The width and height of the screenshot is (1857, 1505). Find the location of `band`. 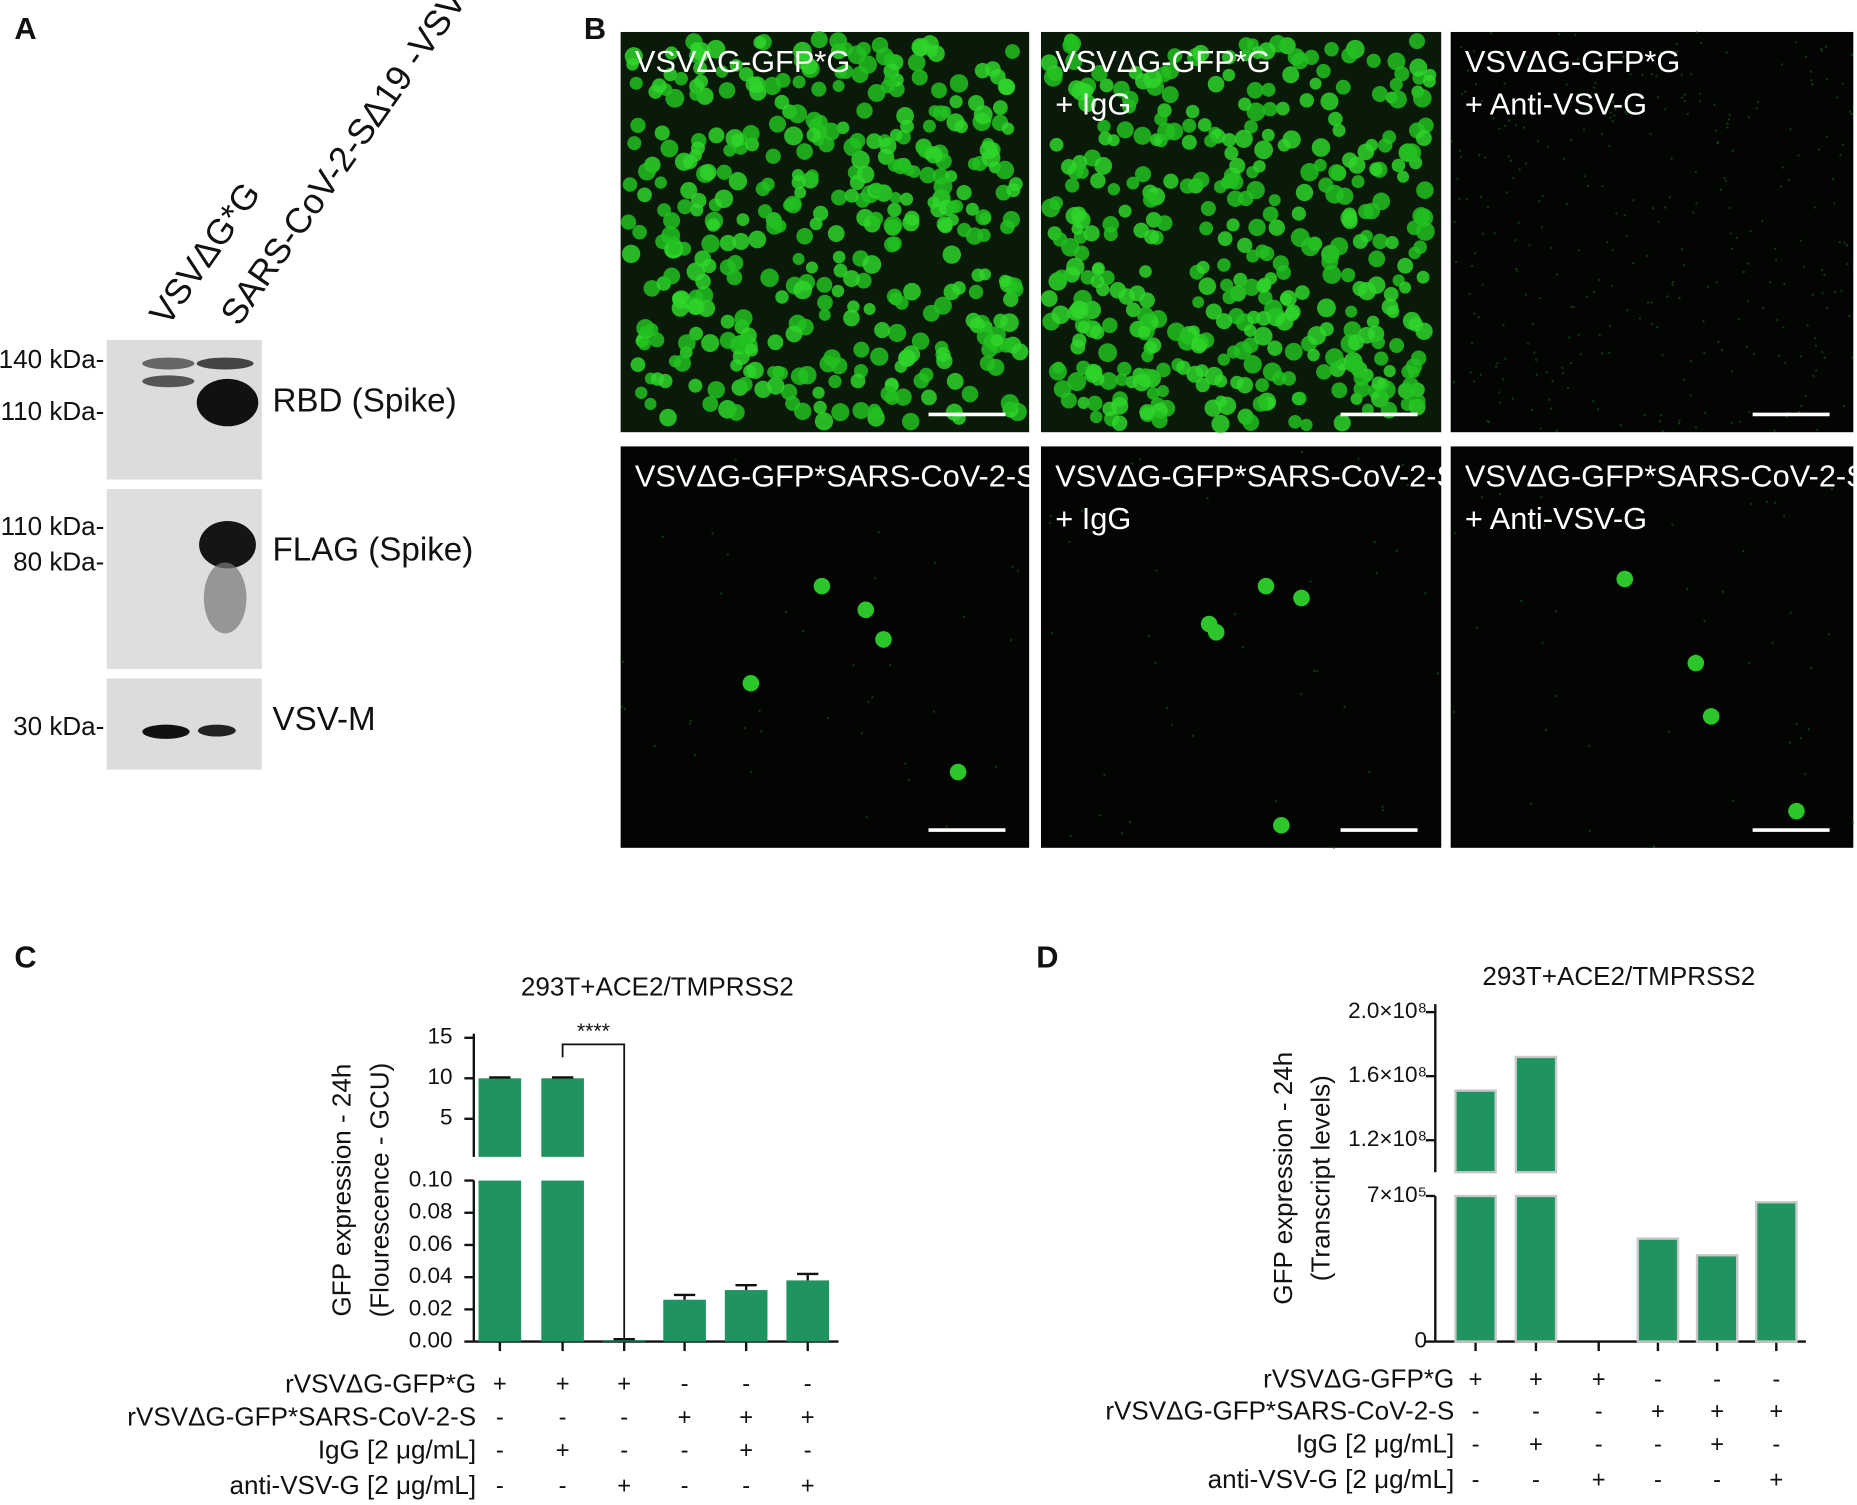

band is located at coordinates (168, 381).